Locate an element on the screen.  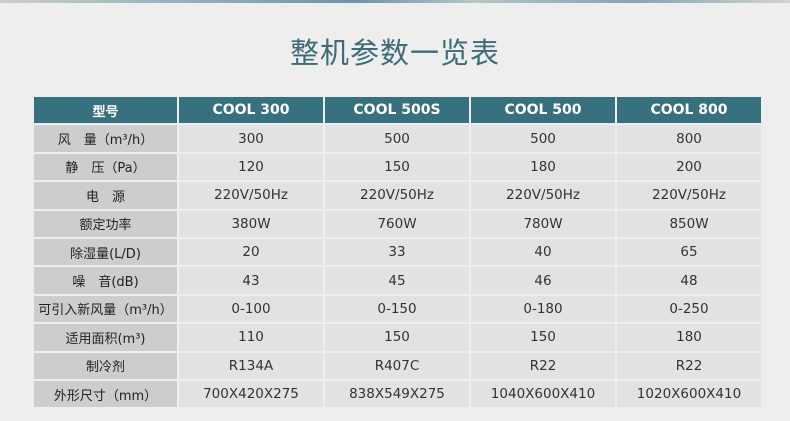
table-cell: 120 is located at coordinates (251, 167).